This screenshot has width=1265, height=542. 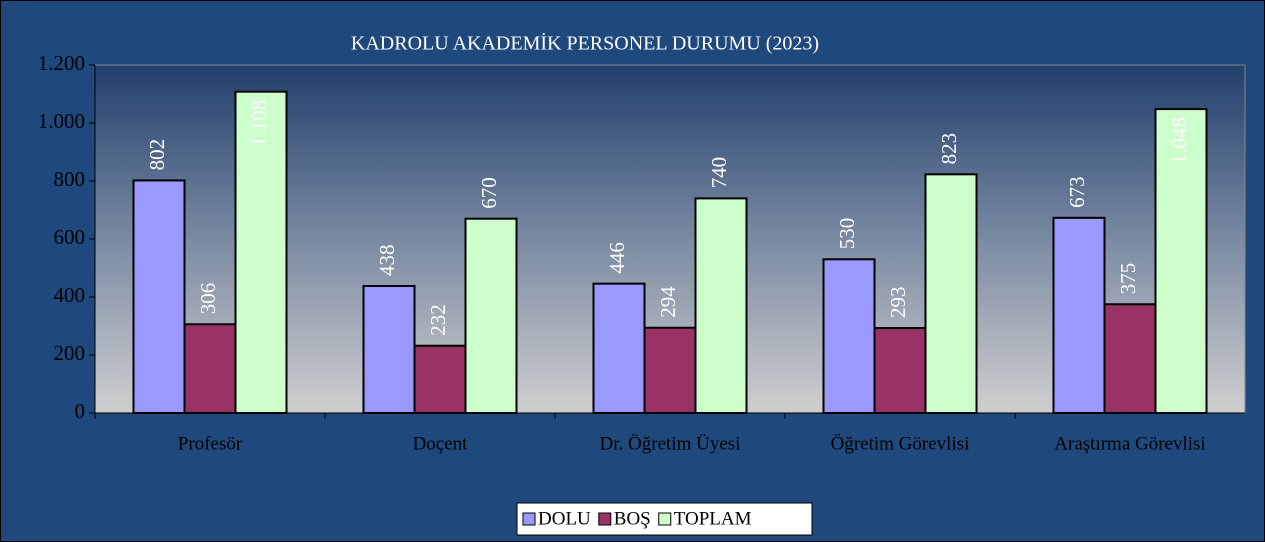 I want to click on legend-label: DOLU, so click(x=564, y=518).